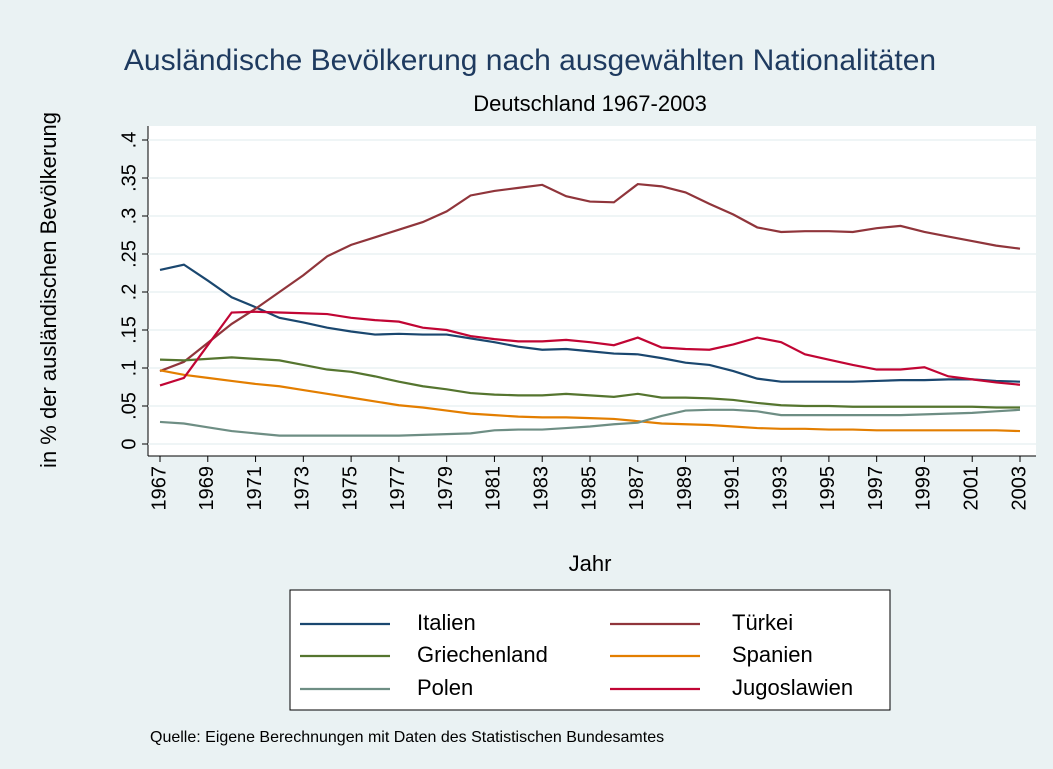  What do you see at coordinates (129, 368) in the screenshot?
I see `y-tick-label: .1` at bounding box center [129, 368].